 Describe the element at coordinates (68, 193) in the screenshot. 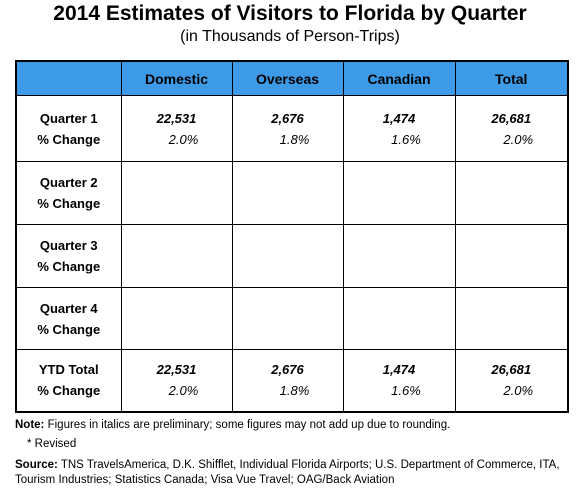

I see `row-label: Quarter 2 % Change` at that location.